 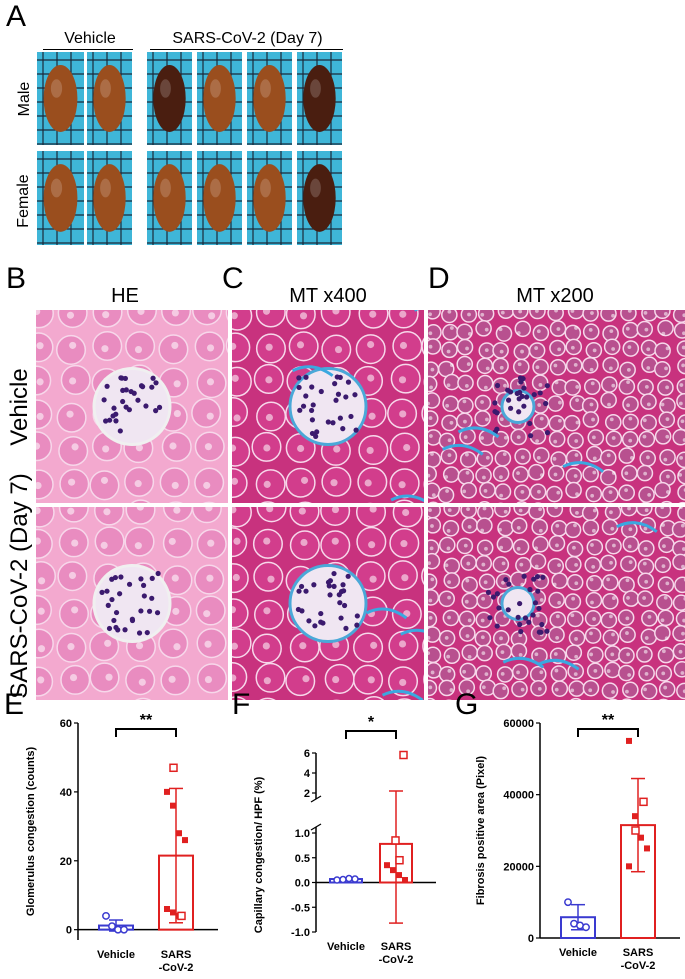 I want to click on sars-row-label: SARS-CoV-2 (Day 7), so click(x=19, y=586).